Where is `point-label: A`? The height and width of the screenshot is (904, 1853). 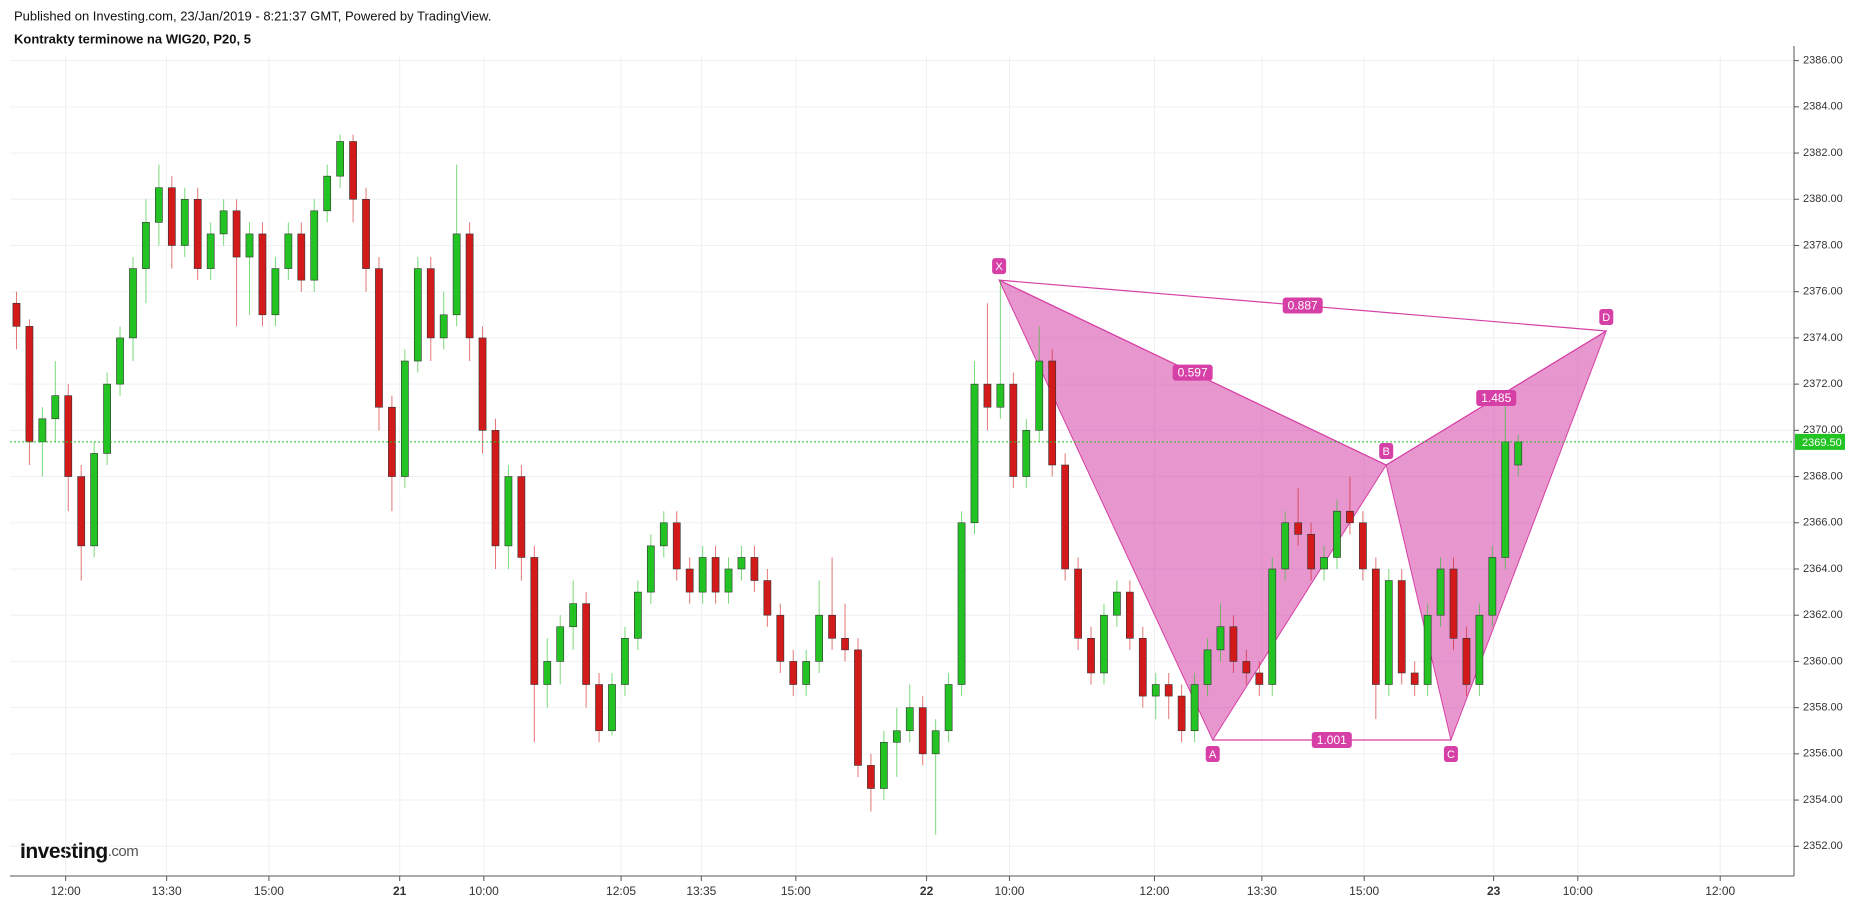
point-label: A is located at coordinates (1213, 755).